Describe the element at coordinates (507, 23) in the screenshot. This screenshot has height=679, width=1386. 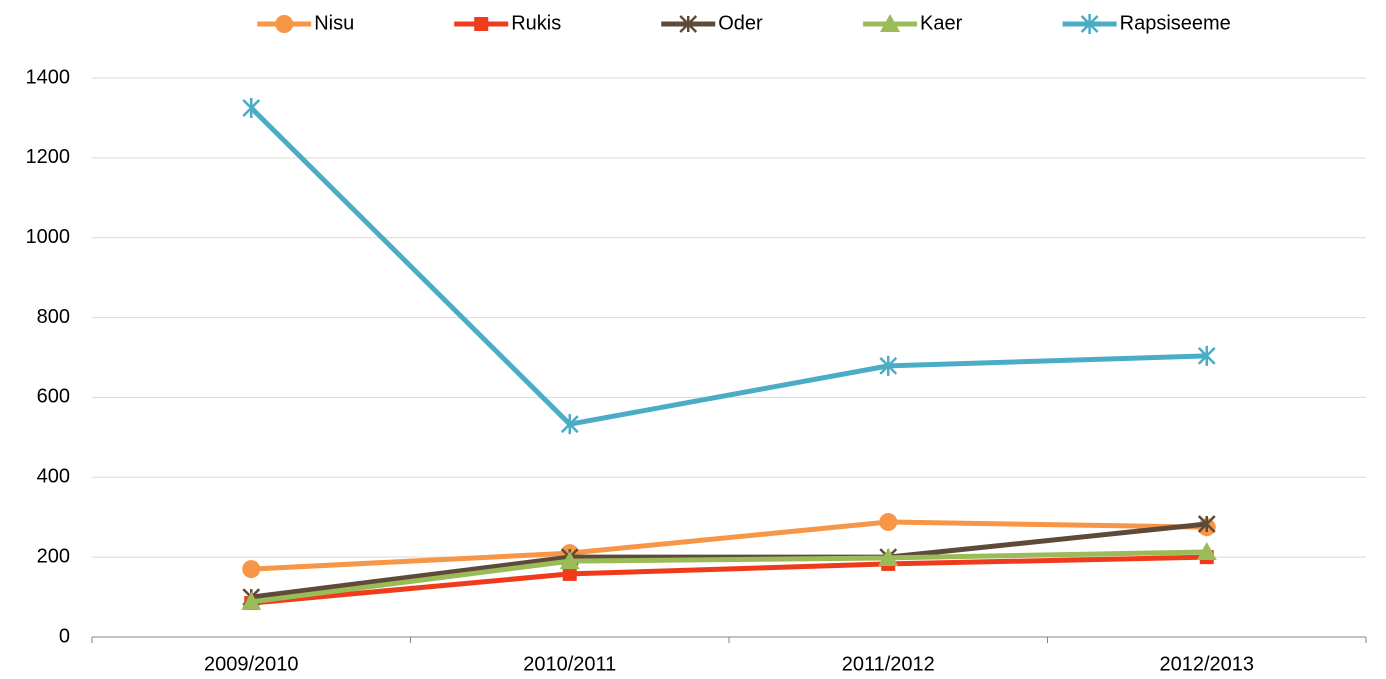
I see `legend-item: Rukis` at that location.